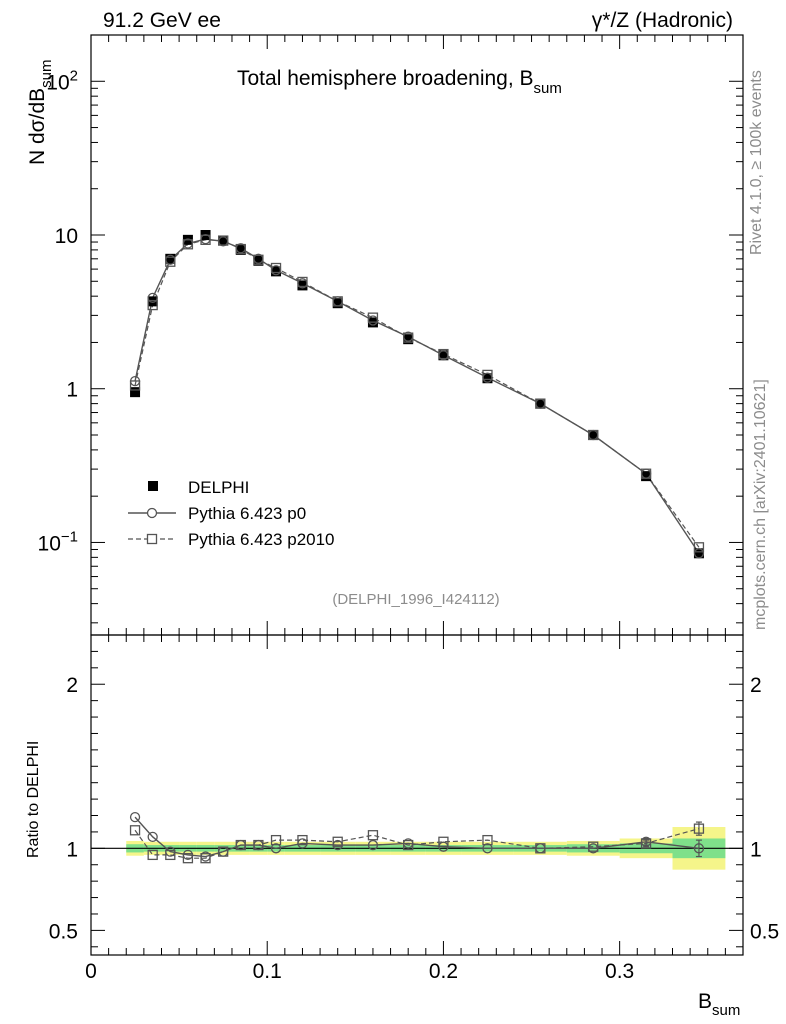 The width and height of the screenshot is (786, 1024). What do you see at coordinates (764, 931) in the screenshot?
I see `ratio-ytick-label-right: 0.5` at bounding box center [764, 931].